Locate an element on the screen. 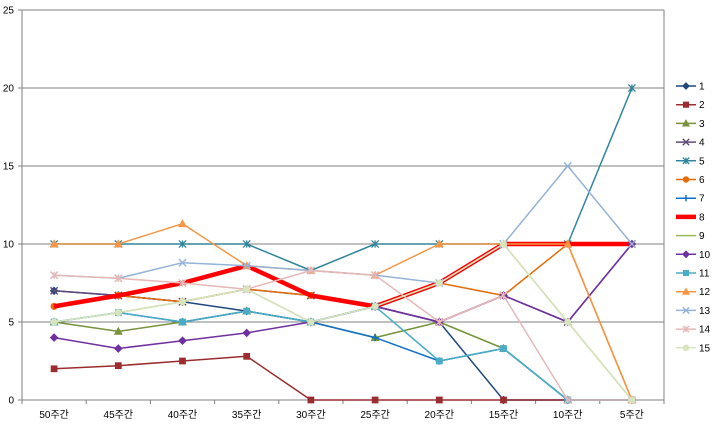 This screenshot has width=720, height=431. legend-entry: 1 is located at coordinates (690, 87).